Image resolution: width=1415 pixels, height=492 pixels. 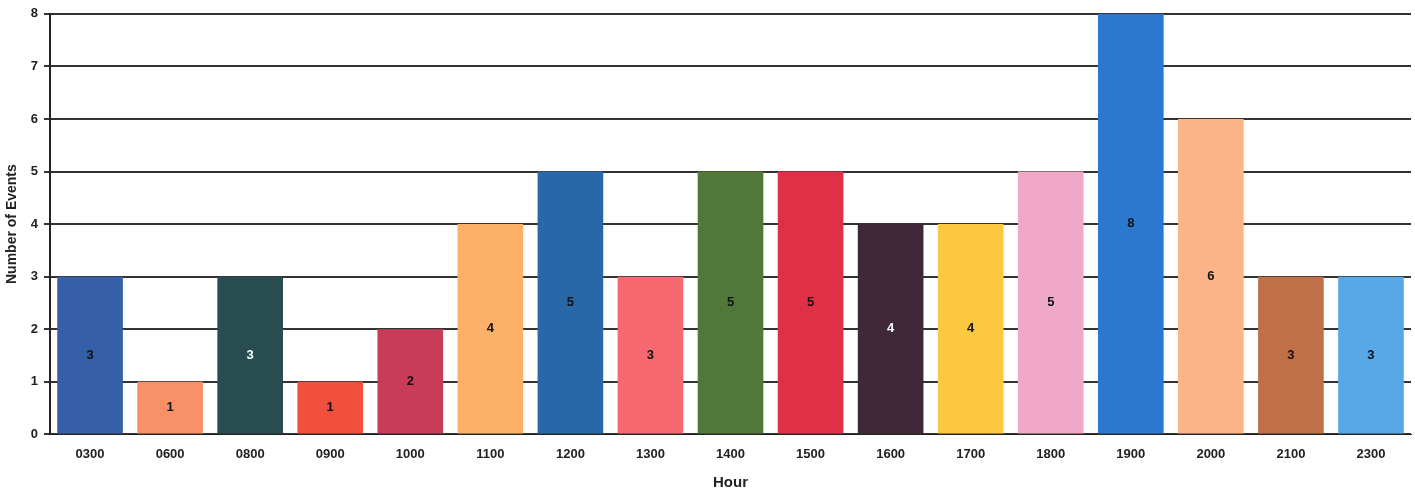 I want to click on y-tick-label: 4, so click(x=34, y=223).